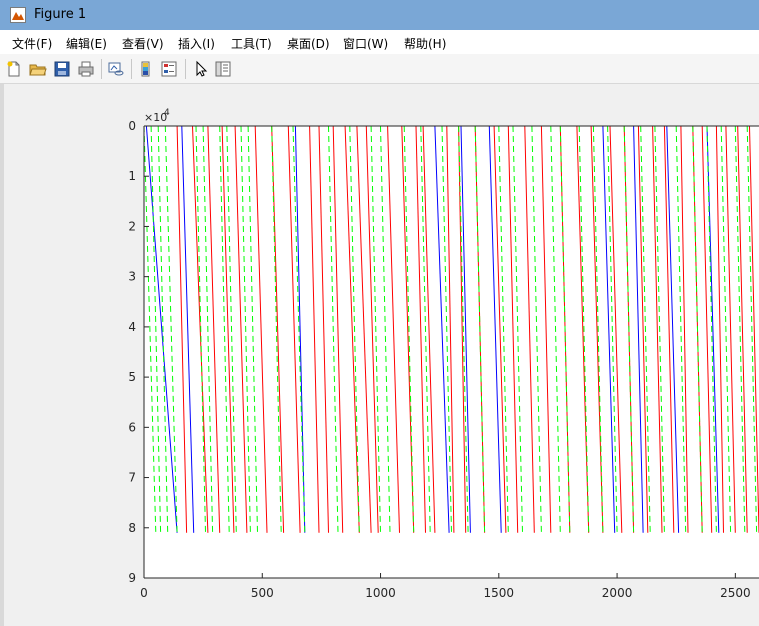  I want to click on menu-tools: 工具(T), so click(251, 44).